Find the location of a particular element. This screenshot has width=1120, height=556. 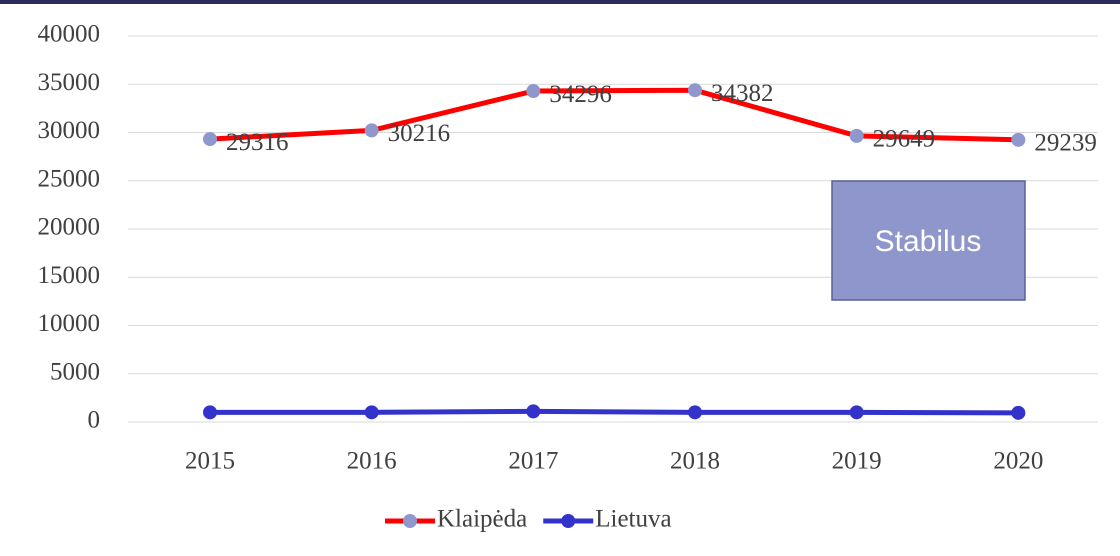

top-bar is located at coordinates (560, 2).